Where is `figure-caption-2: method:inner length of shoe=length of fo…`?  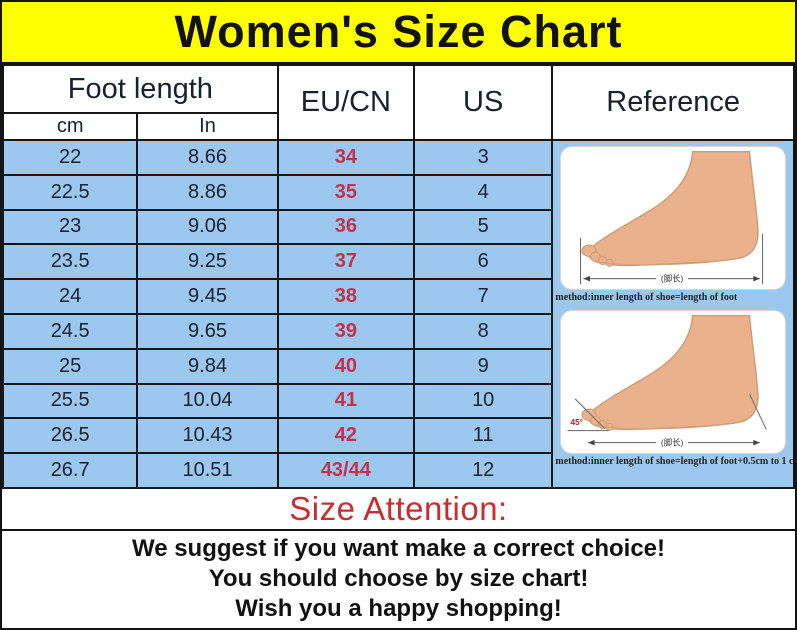
figure-caption-2: method:inner length of shoe=length of fo… is located at coordinates (674, 461).